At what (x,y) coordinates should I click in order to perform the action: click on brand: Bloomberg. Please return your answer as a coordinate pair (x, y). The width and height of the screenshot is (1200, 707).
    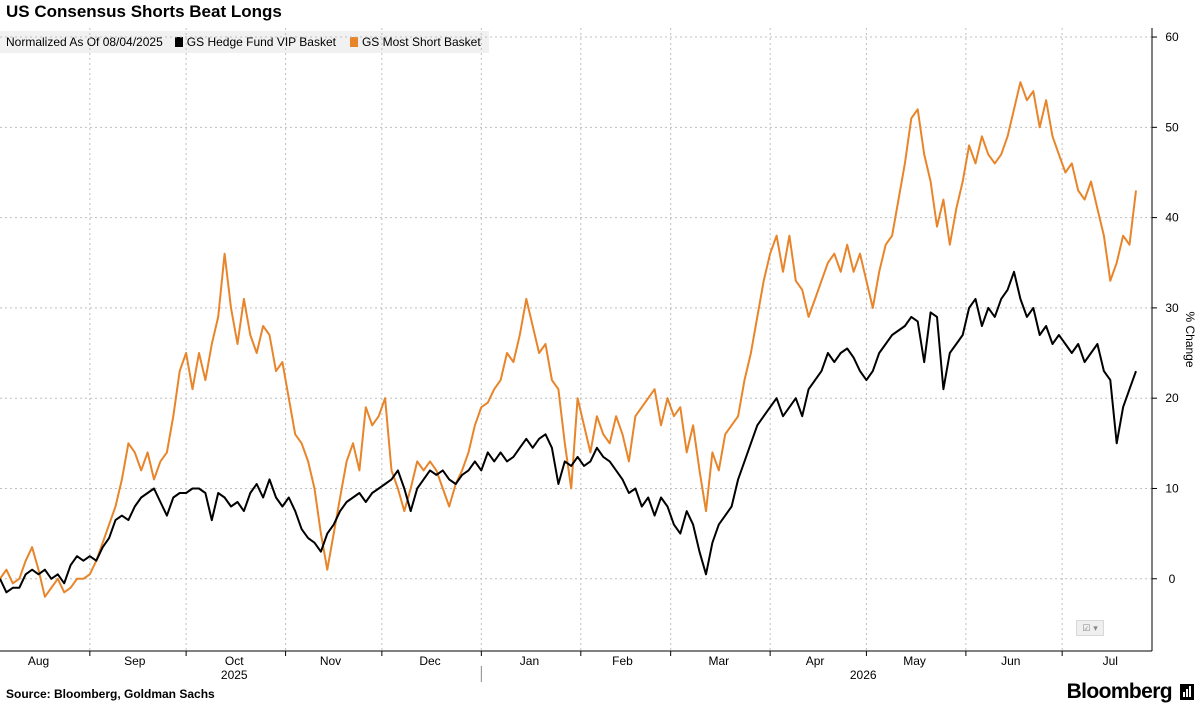
    Looking at the image, I should click on (1130, 692).